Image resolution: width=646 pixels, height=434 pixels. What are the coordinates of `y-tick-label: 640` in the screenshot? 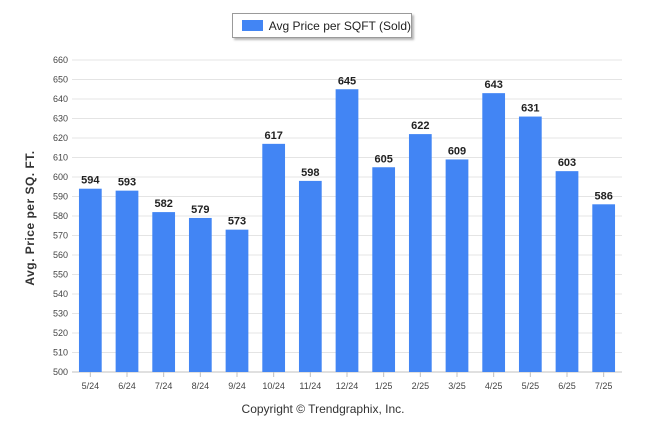 It's located at (60, 99).